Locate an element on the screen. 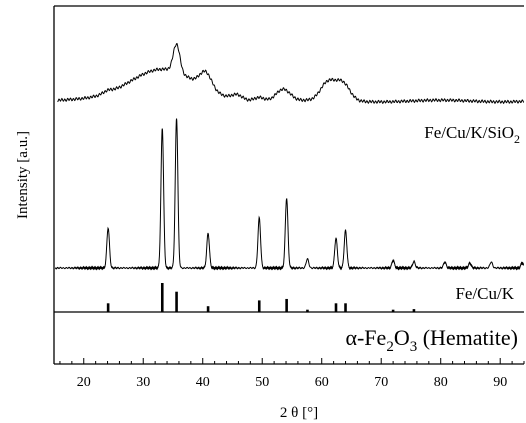 The width and height of the screenshot is (526, 423). x-tick-label-40: 40 is located at coordinates (203, 382).